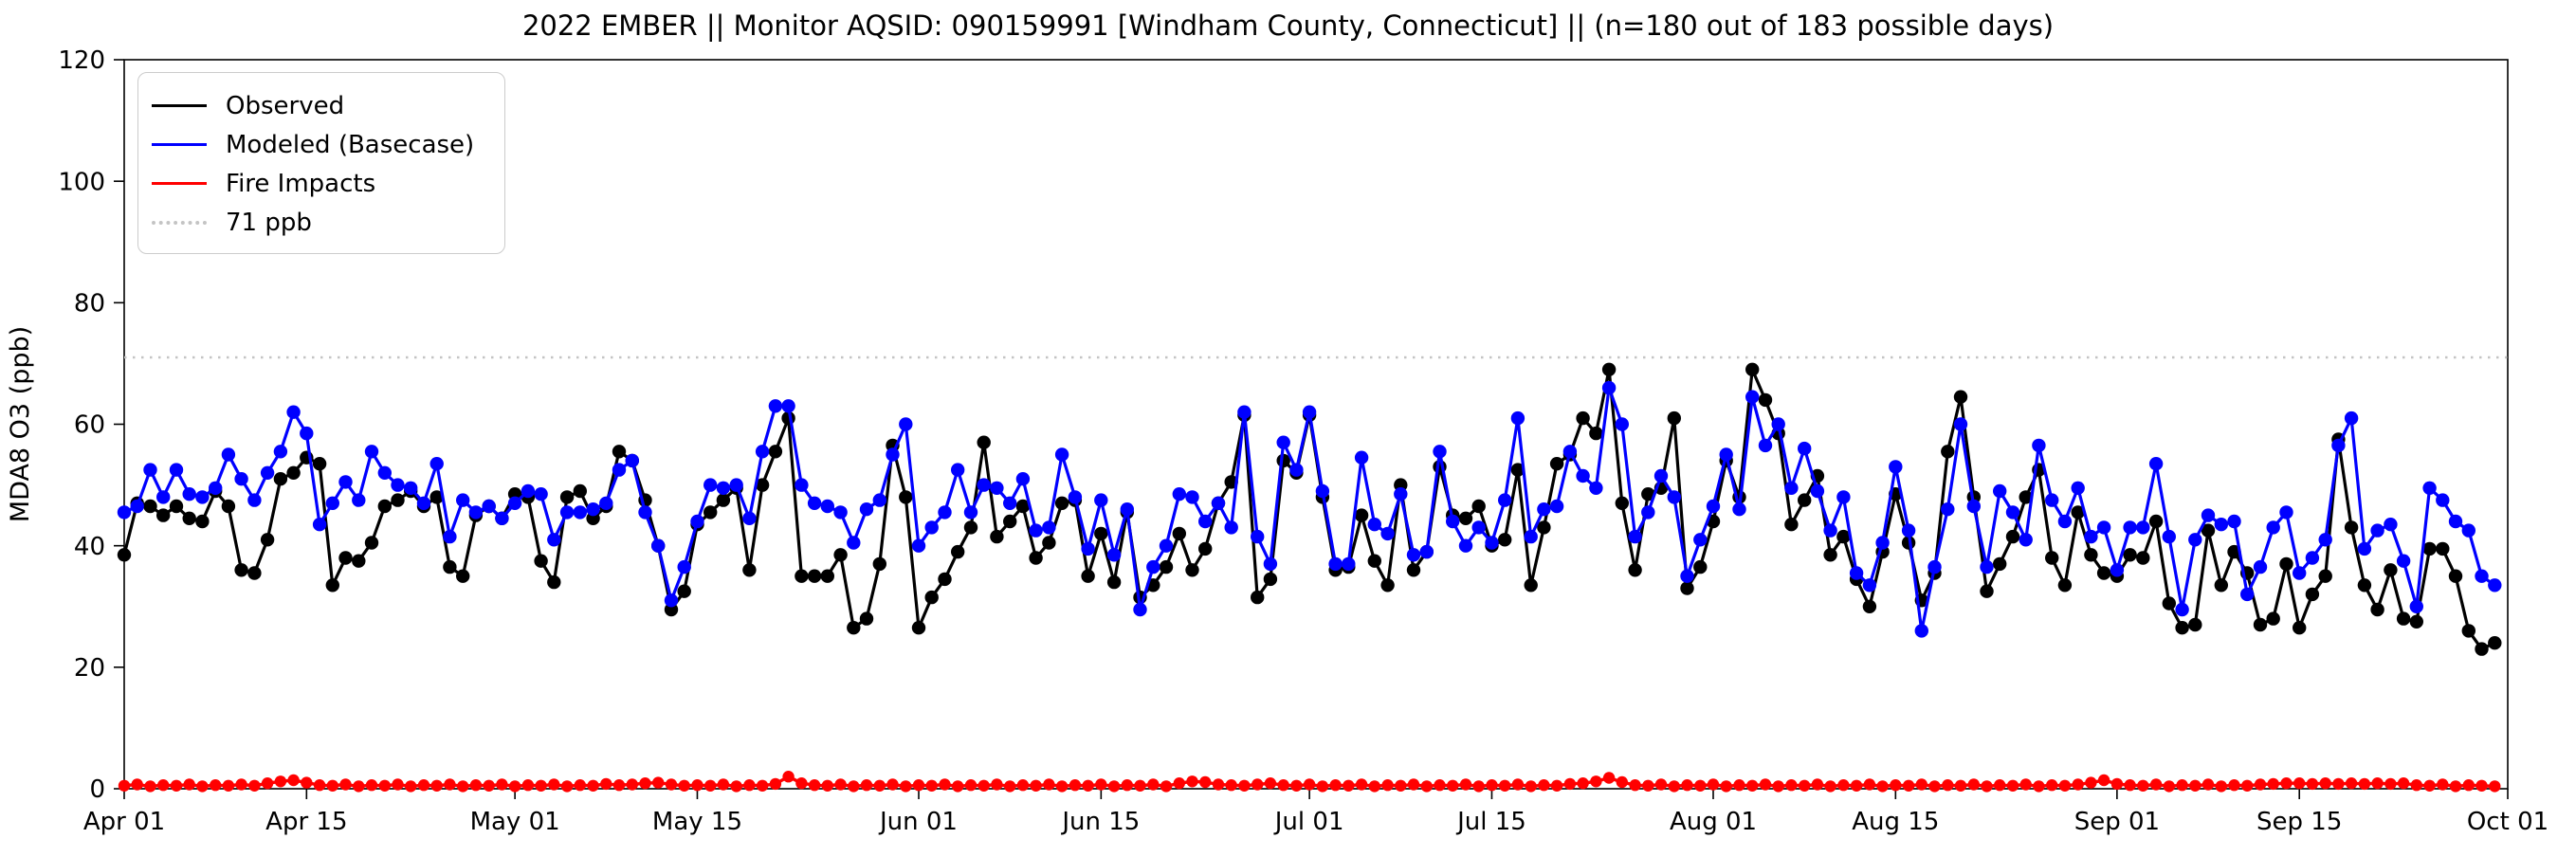 The width and height of the screenshot is (2576, 857). Describe the element at coordinates (81, 60) in the screenshot. I see `y-tick-label: 120` at that location.